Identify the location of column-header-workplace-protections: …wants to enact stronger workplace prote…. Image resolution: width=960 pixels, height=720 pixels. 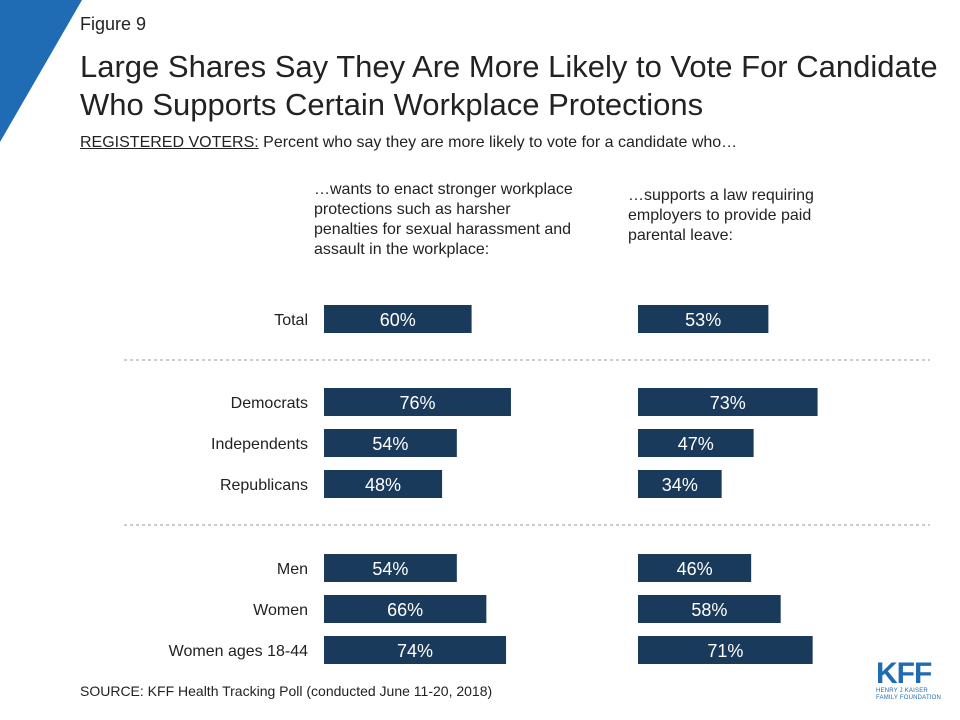
(443, 219).